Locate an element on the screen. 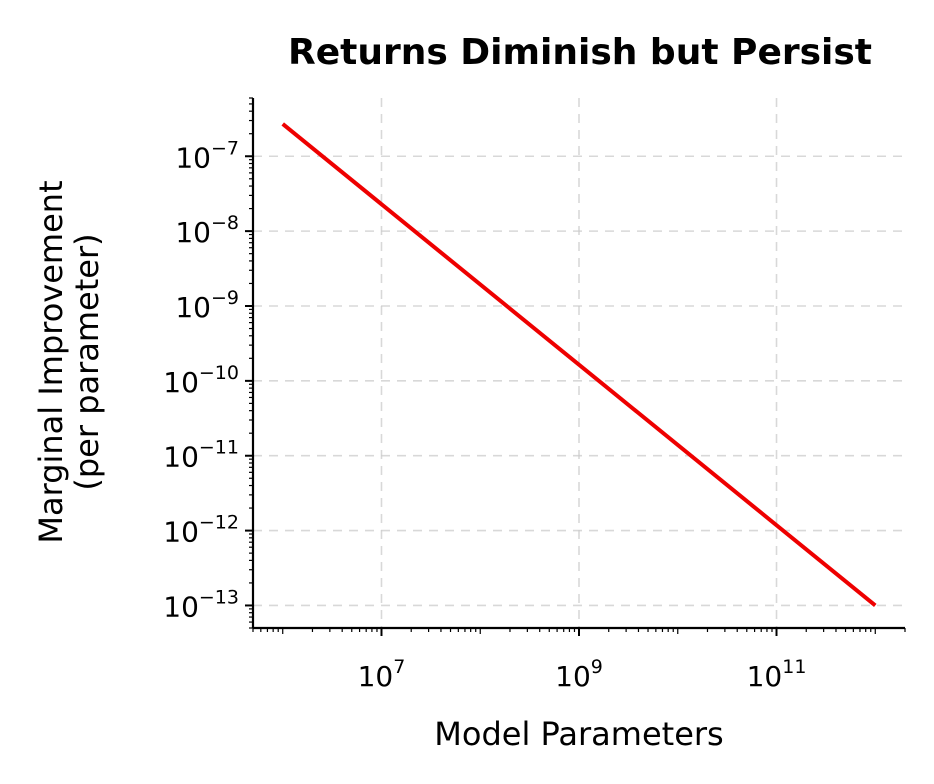 This screenshot has height=784, width=934. y-tick-label-0: 10⁻⁷ is located at coordinates (207, 155).